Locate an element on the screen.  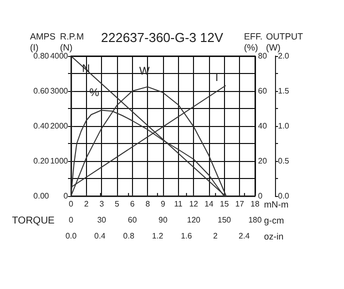
y-tick-label: 60 is located at coordinates (263, 91).